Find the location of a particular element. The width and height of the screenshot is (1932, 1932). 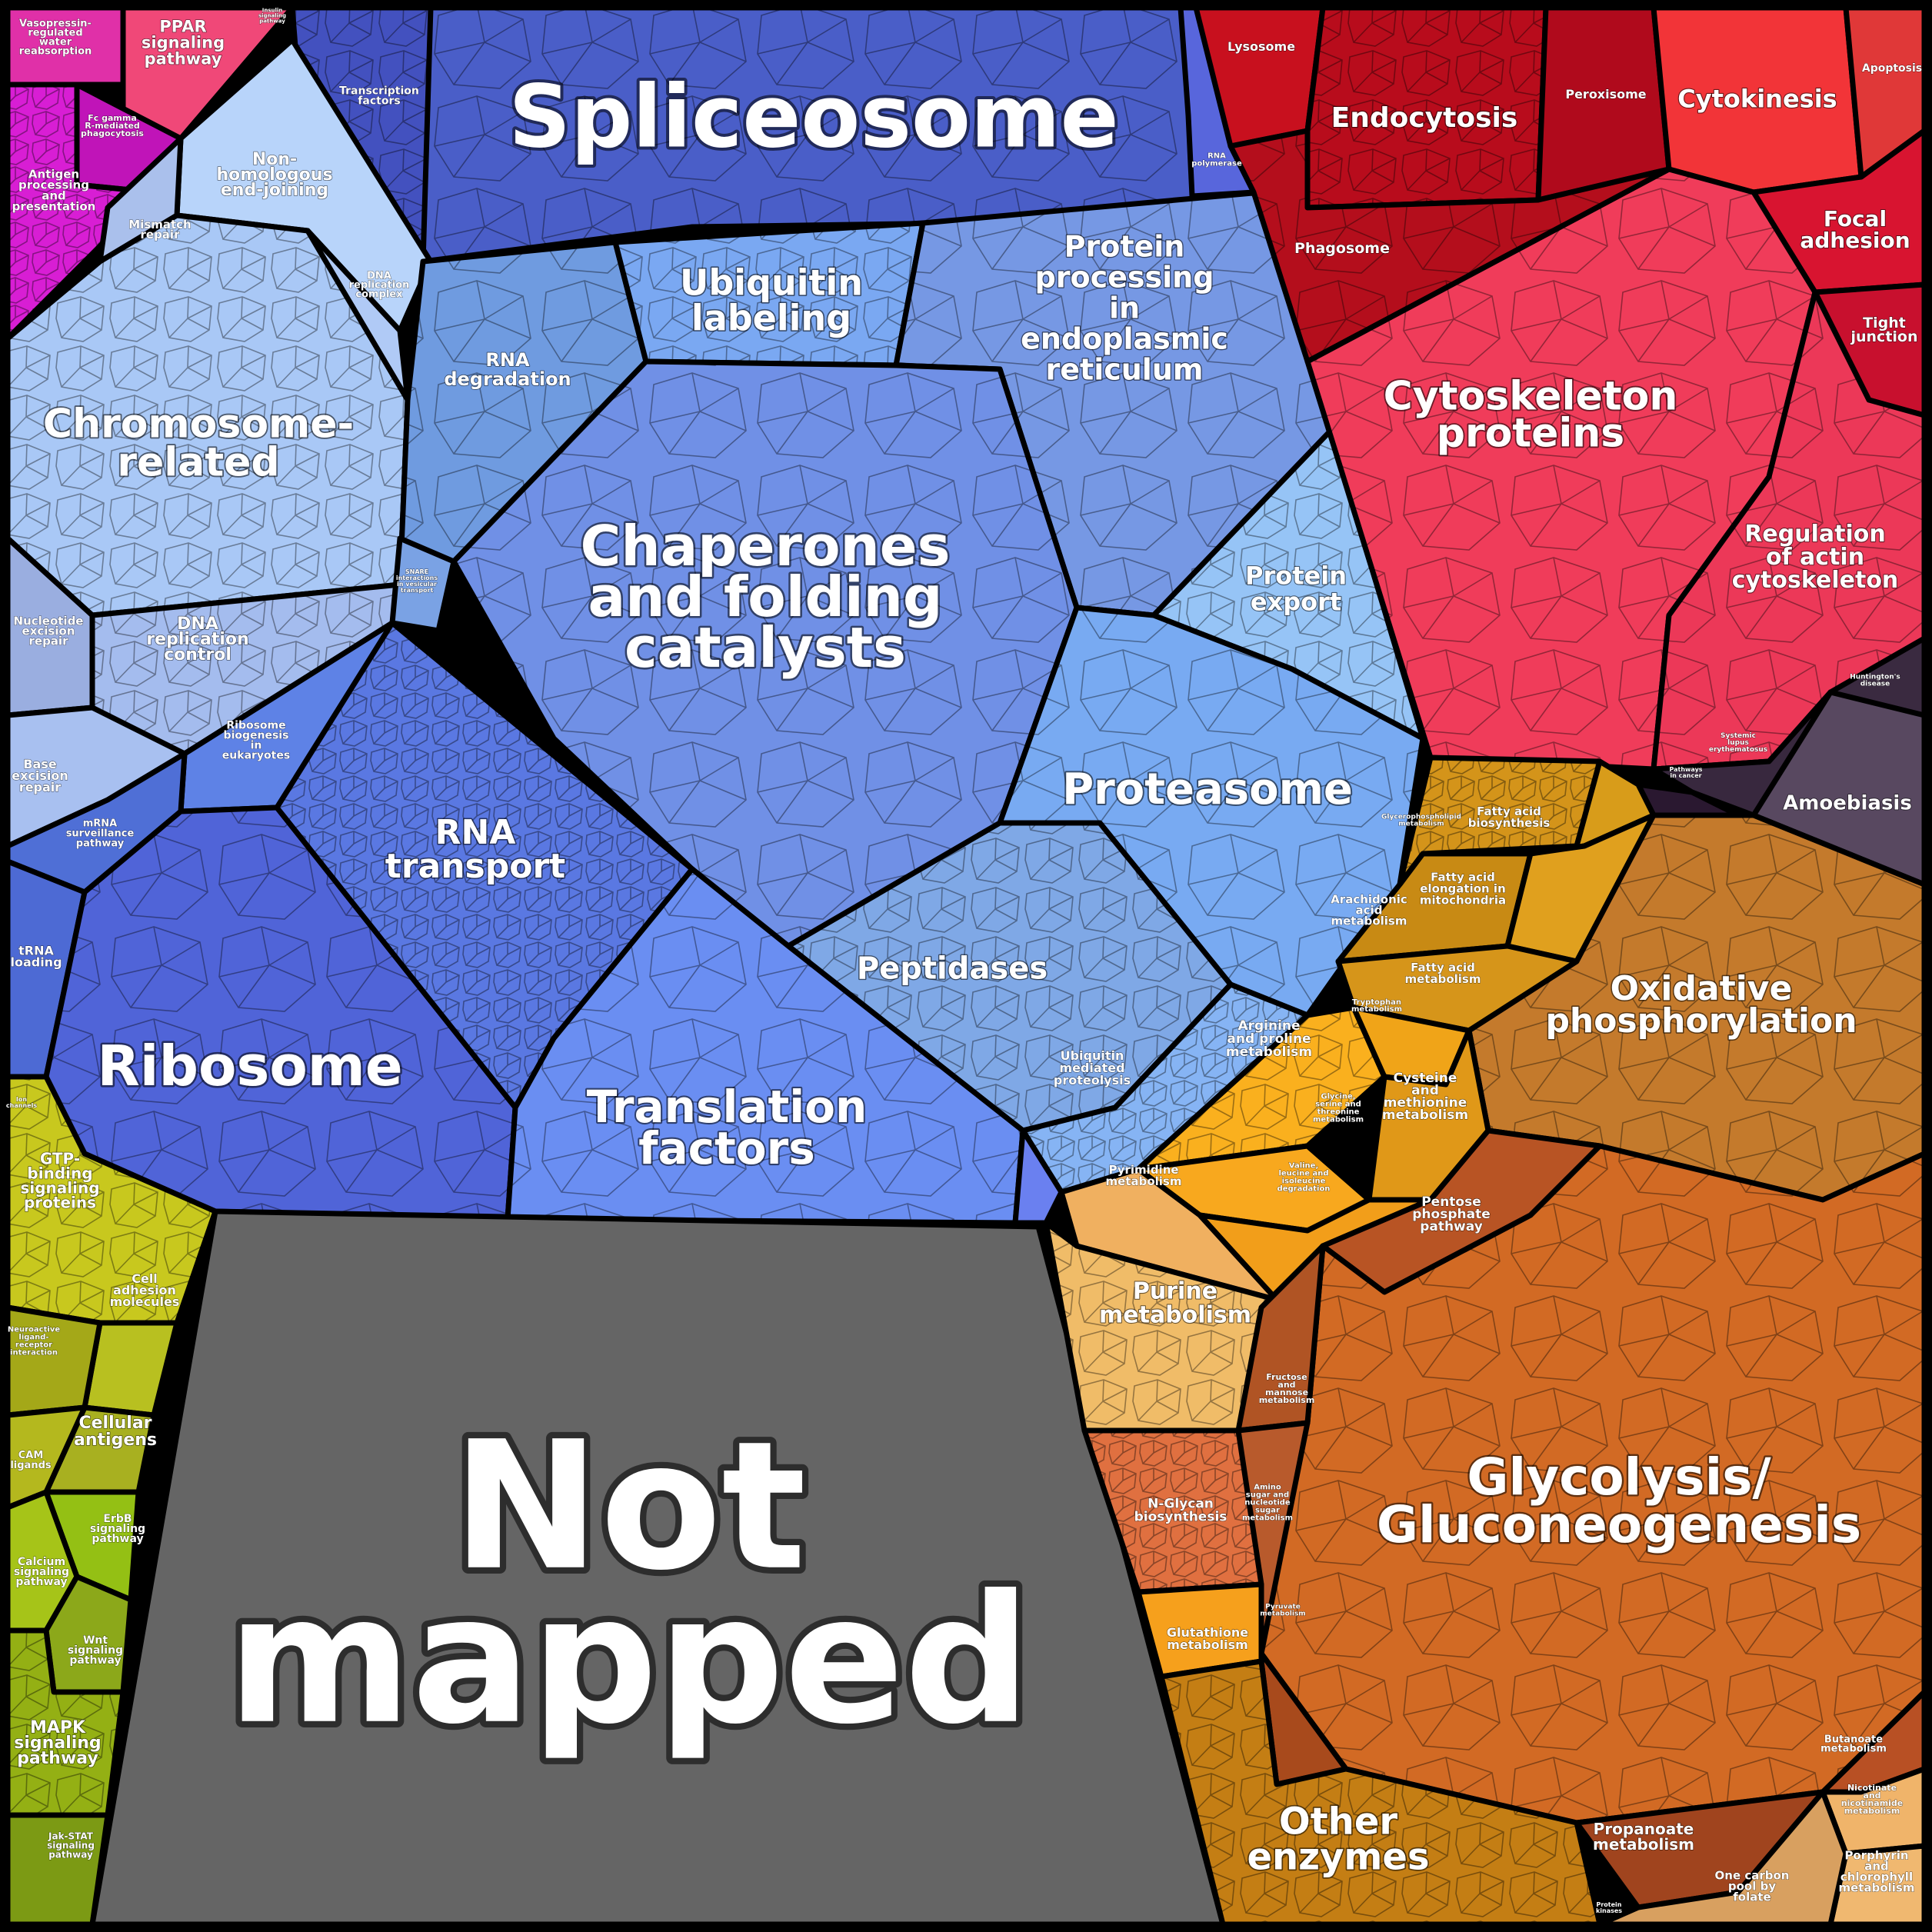

label-peroxisome: Peroxisome is located at coordinates (1606, 94).